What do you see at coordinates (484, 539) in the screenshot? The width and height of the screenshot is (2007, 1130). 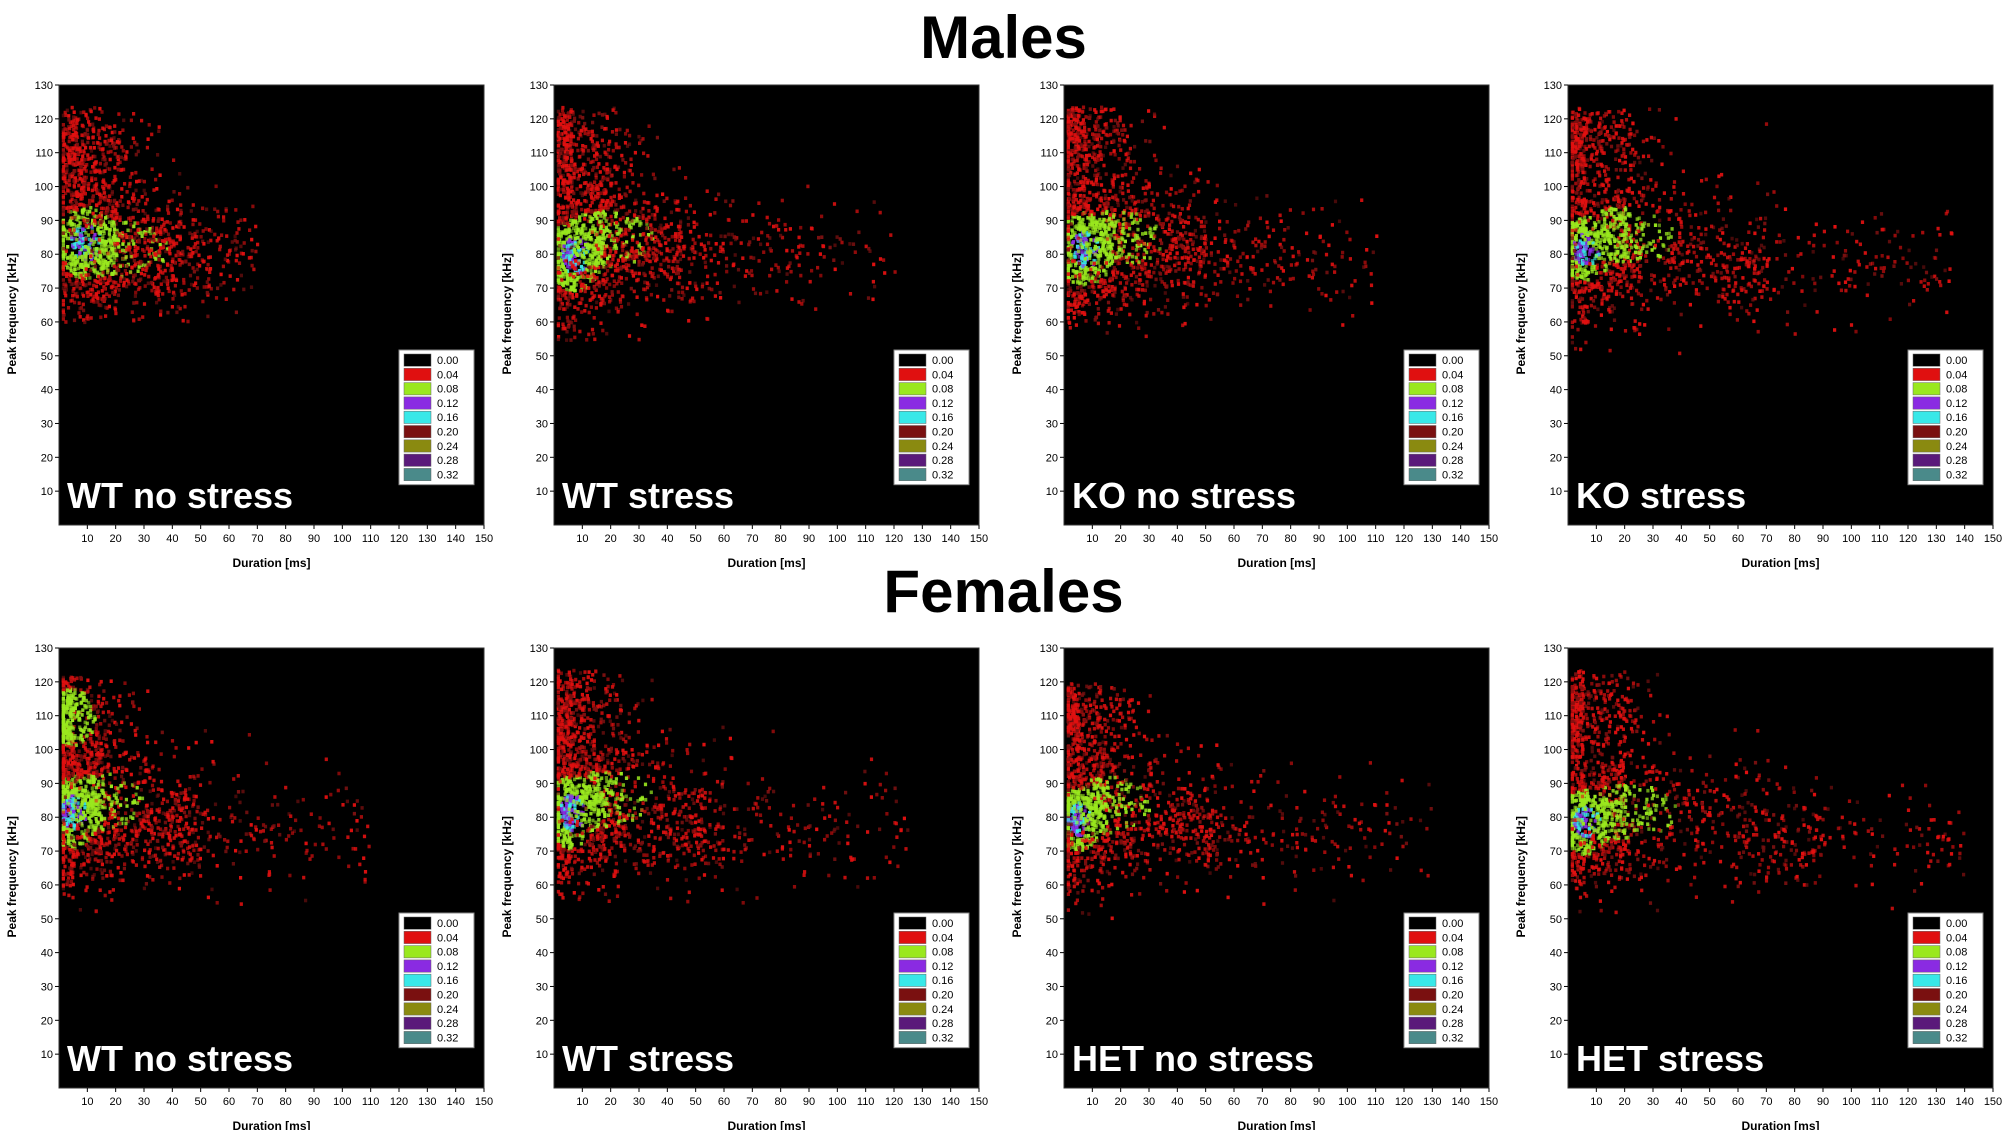 I see `x-tick-label: 150` at bounding box center [484, 539].